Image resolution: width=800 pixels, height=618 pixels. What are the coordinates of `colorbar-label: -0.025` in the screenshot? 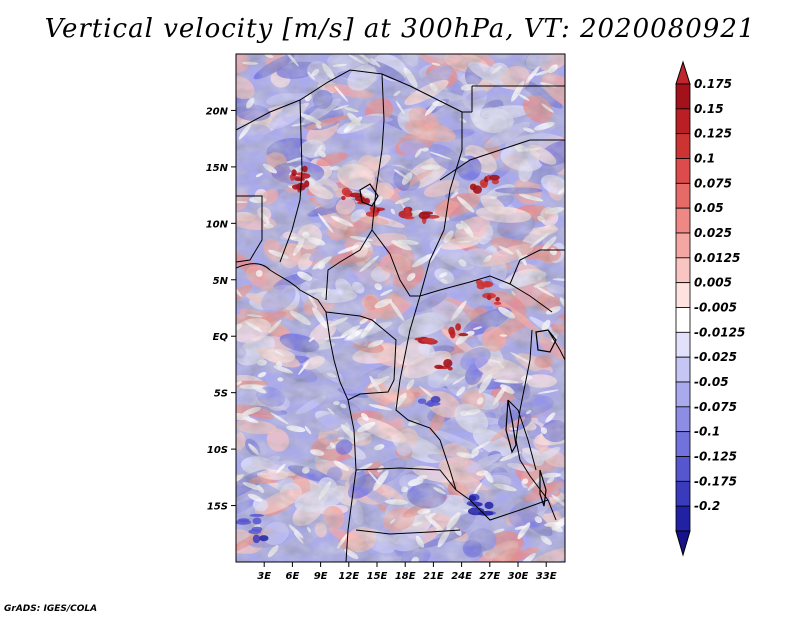 It's located at (715, 357).